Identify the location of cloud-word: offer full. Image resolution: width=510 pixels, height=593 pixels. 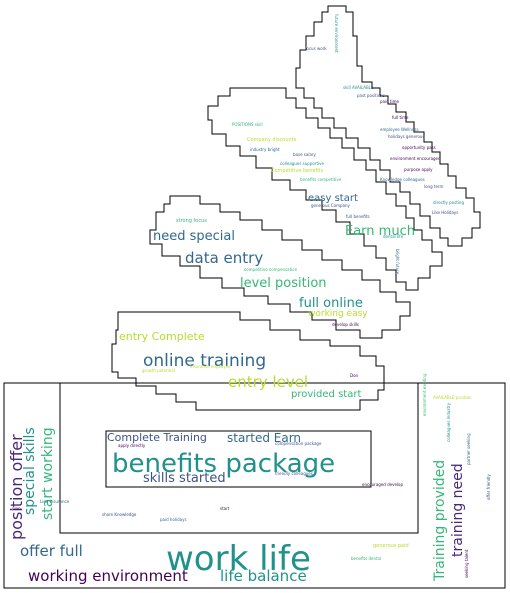
(51, 551).